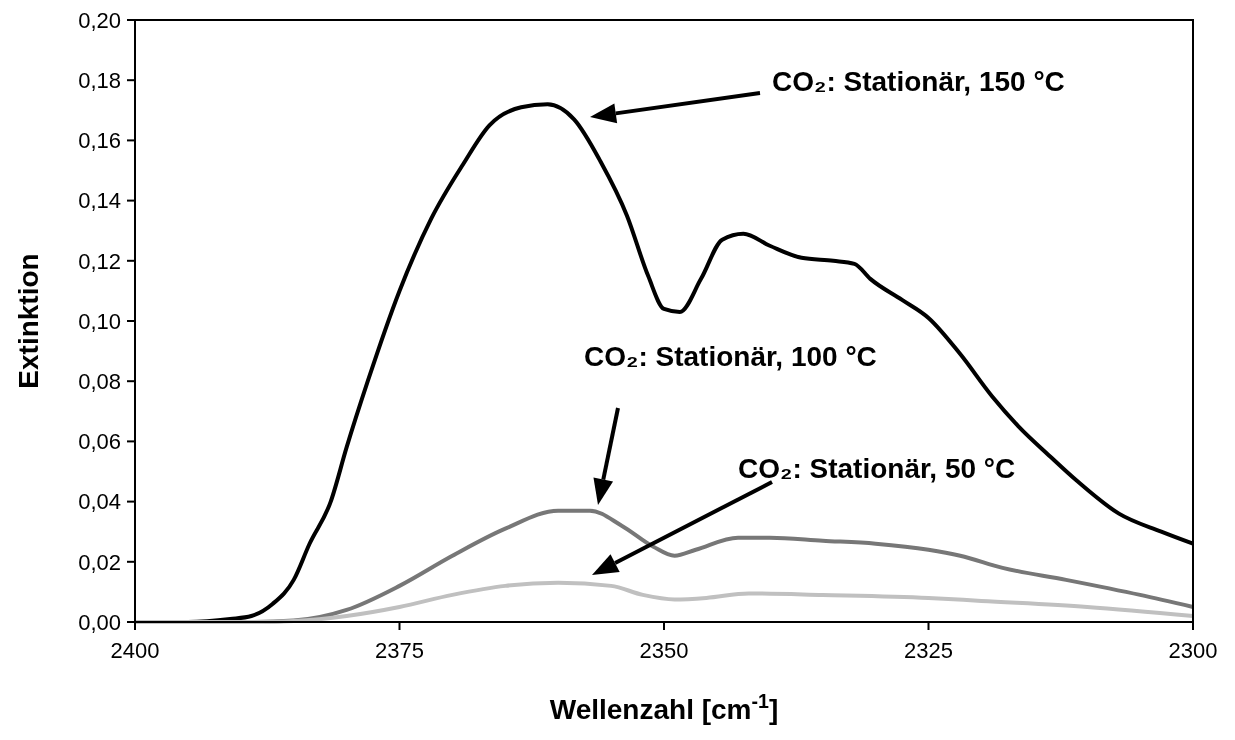  Describe the element at coordinates (664, 707) in the screenshot. I see `x-axis-title: Wellenzahl [cm$^{-1}$]` at that location.